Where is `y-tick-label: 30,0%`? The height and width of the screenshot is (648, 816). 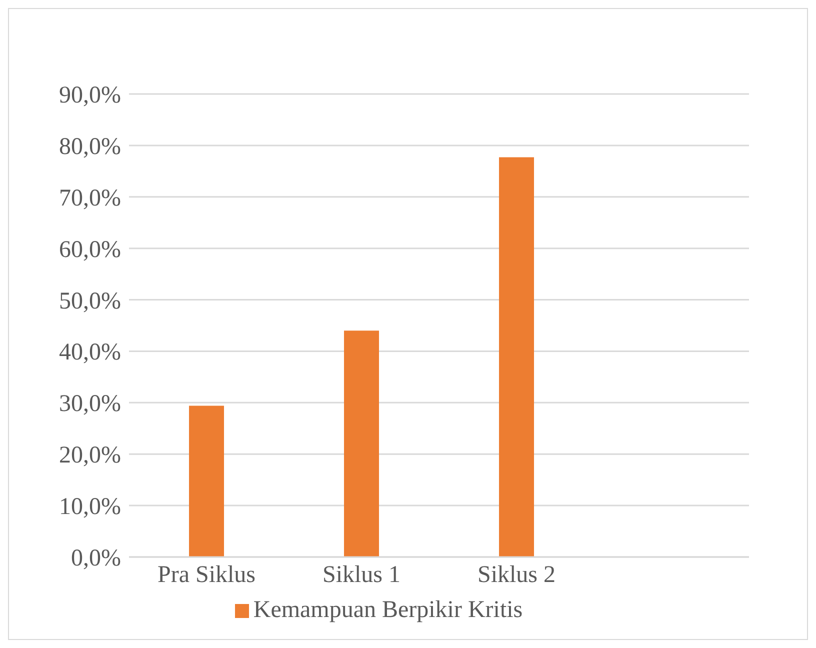 y-tick-label: 30,0% is located at coordinates (90, 404).